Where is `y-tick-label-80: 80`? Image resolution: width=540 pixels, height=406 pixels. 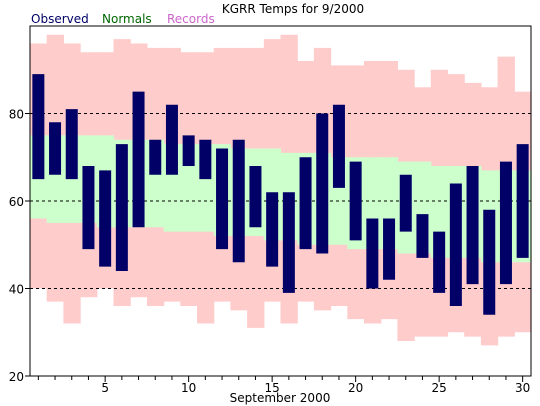
y-tick-label-80: 80 is located at coordinates (16, 115).